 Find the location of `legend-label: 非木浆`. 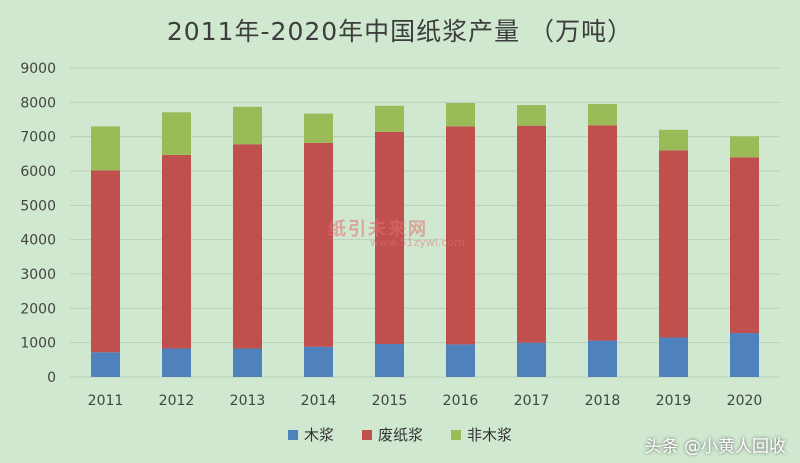

legend-label: 非木浆 is located at coordinates (490, 435).